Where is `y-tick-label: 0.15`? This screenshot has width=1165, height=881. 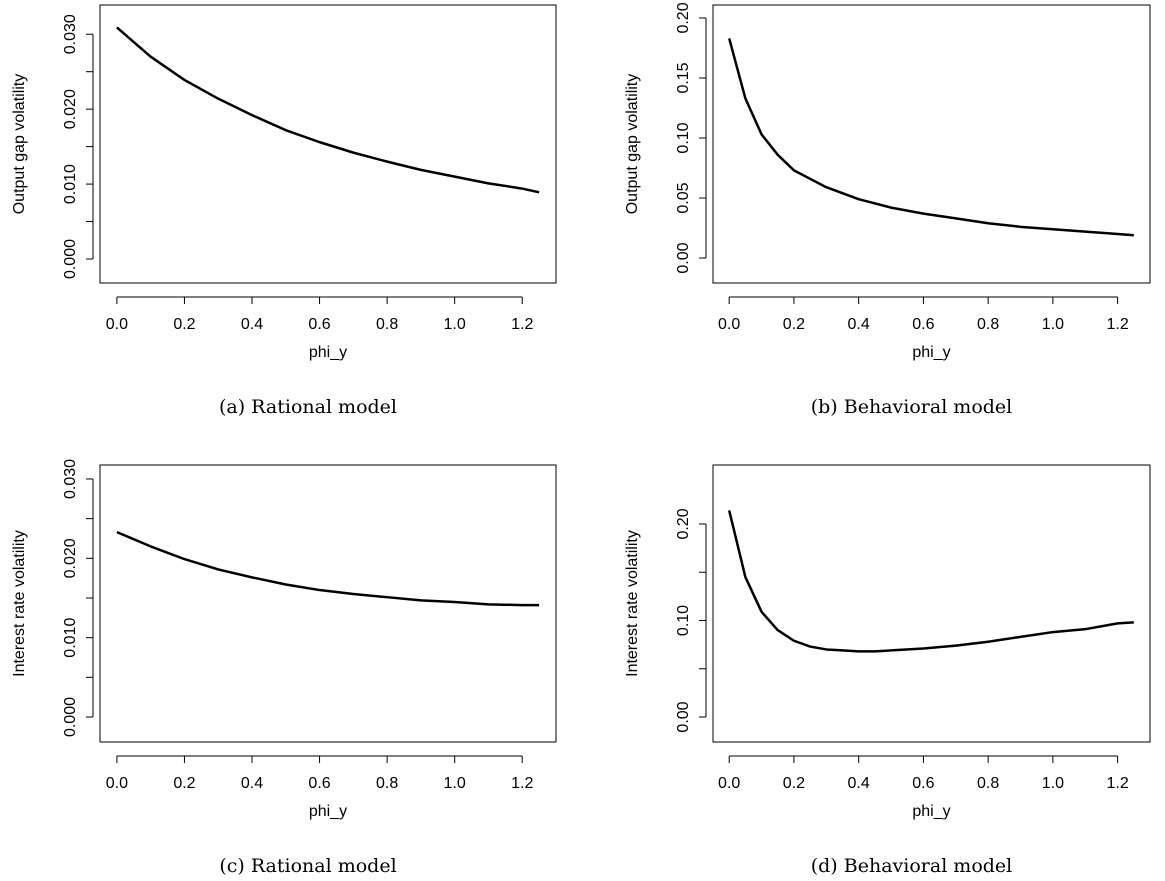
y-tick-label: 0.15 is located at coordinates (683, 77).